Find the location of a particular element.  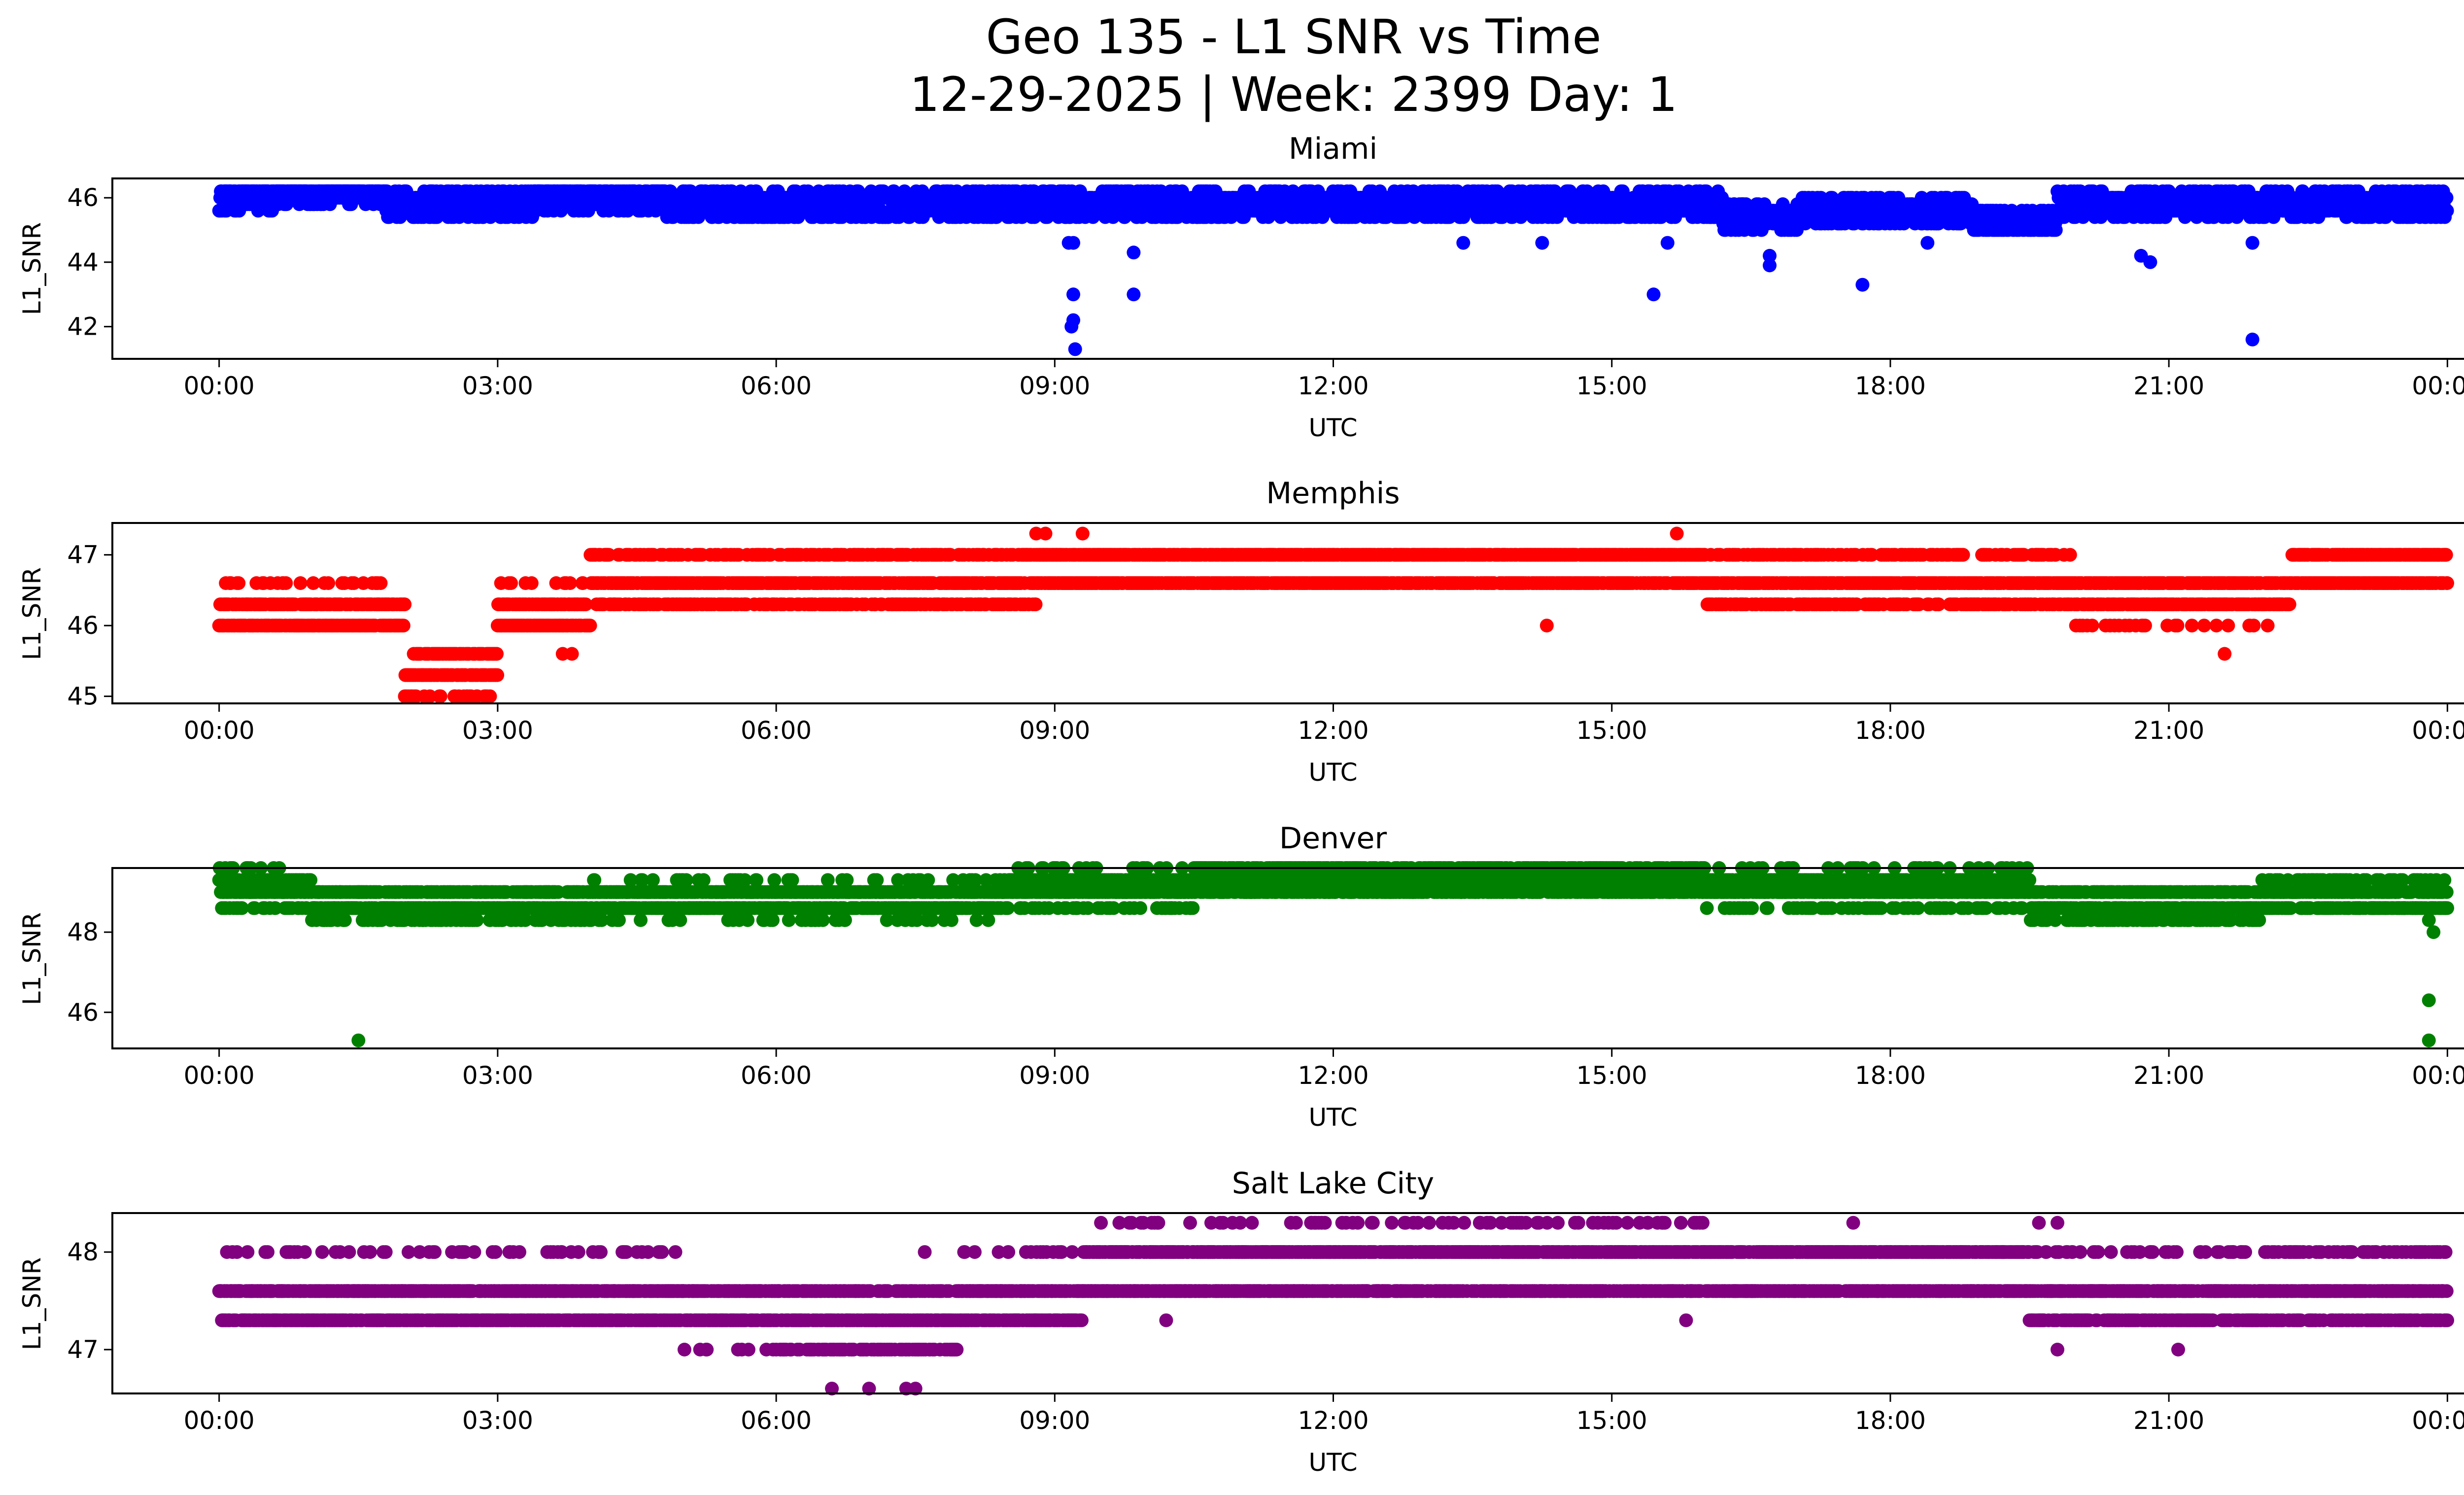

y-tick-label: 47 is located at coordinates (83, 555).